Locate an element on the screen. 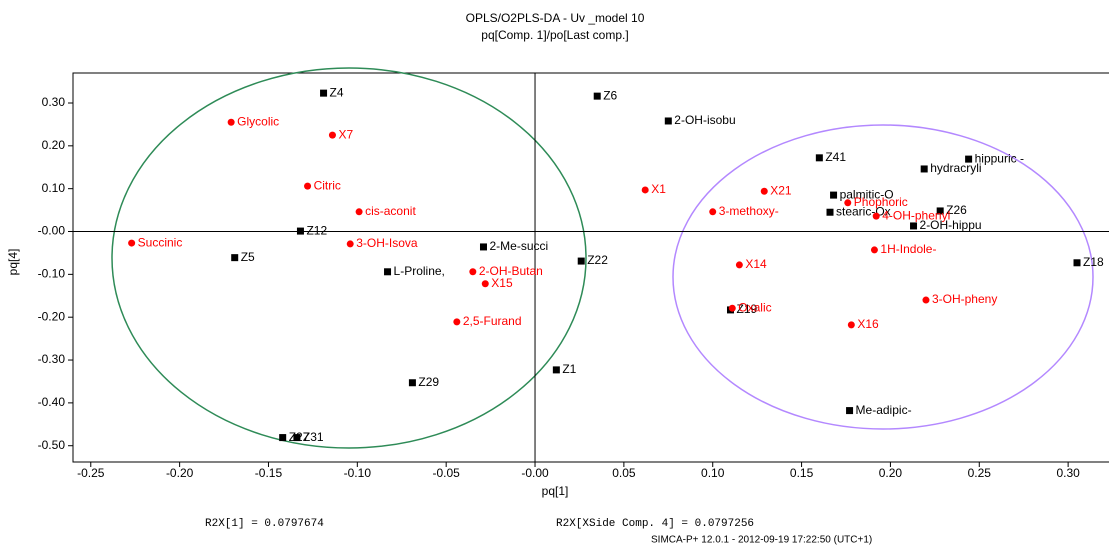  x-axis-label: pq[1] is located at coordinates (555, 491).